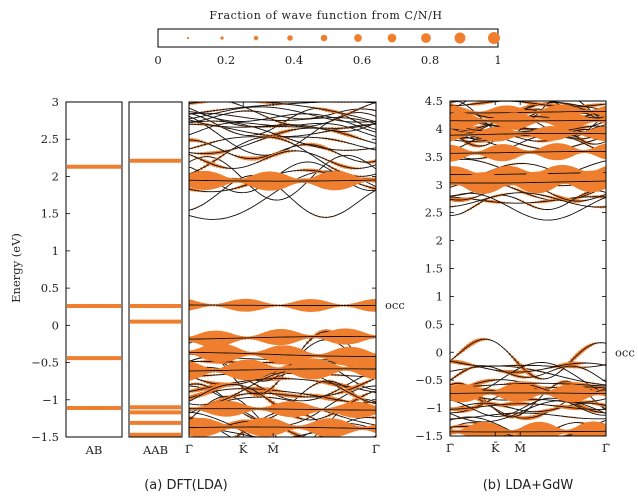 Image resolution: width=638 pixels, height=497 pixels. Describe the element at coordinates (16, 268) in the screenshot. I see `y-axis-label: Energy (eV)` at that location.